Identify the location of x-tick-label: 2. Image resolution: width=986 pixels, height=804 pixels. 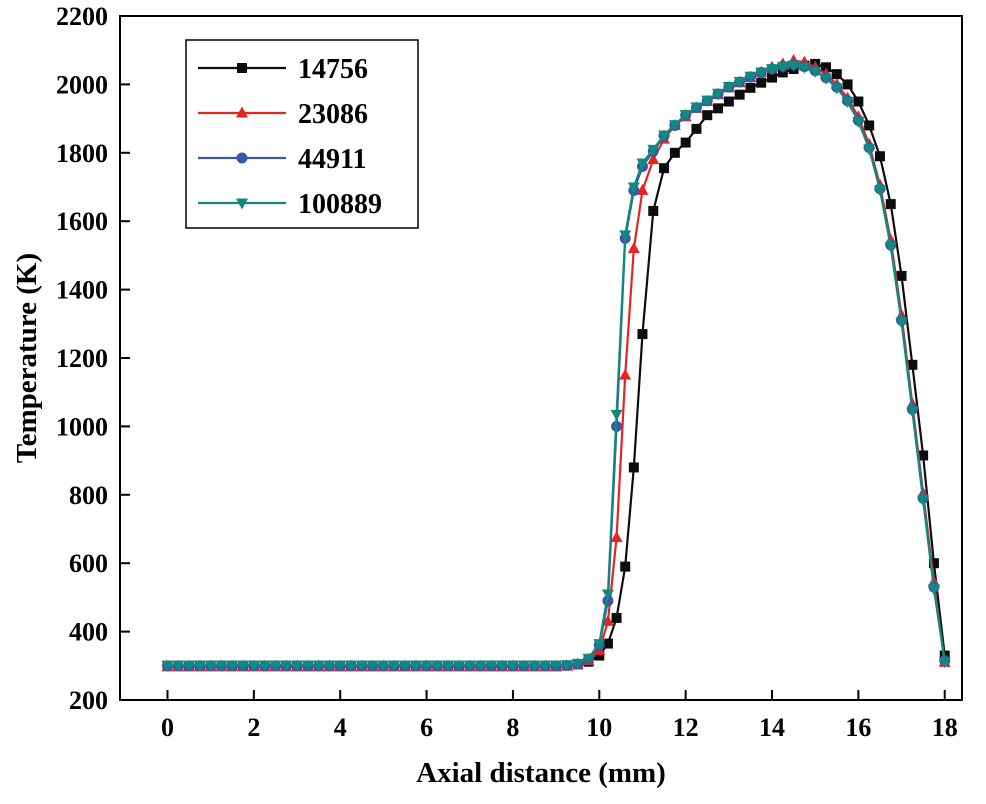
(253, 727).